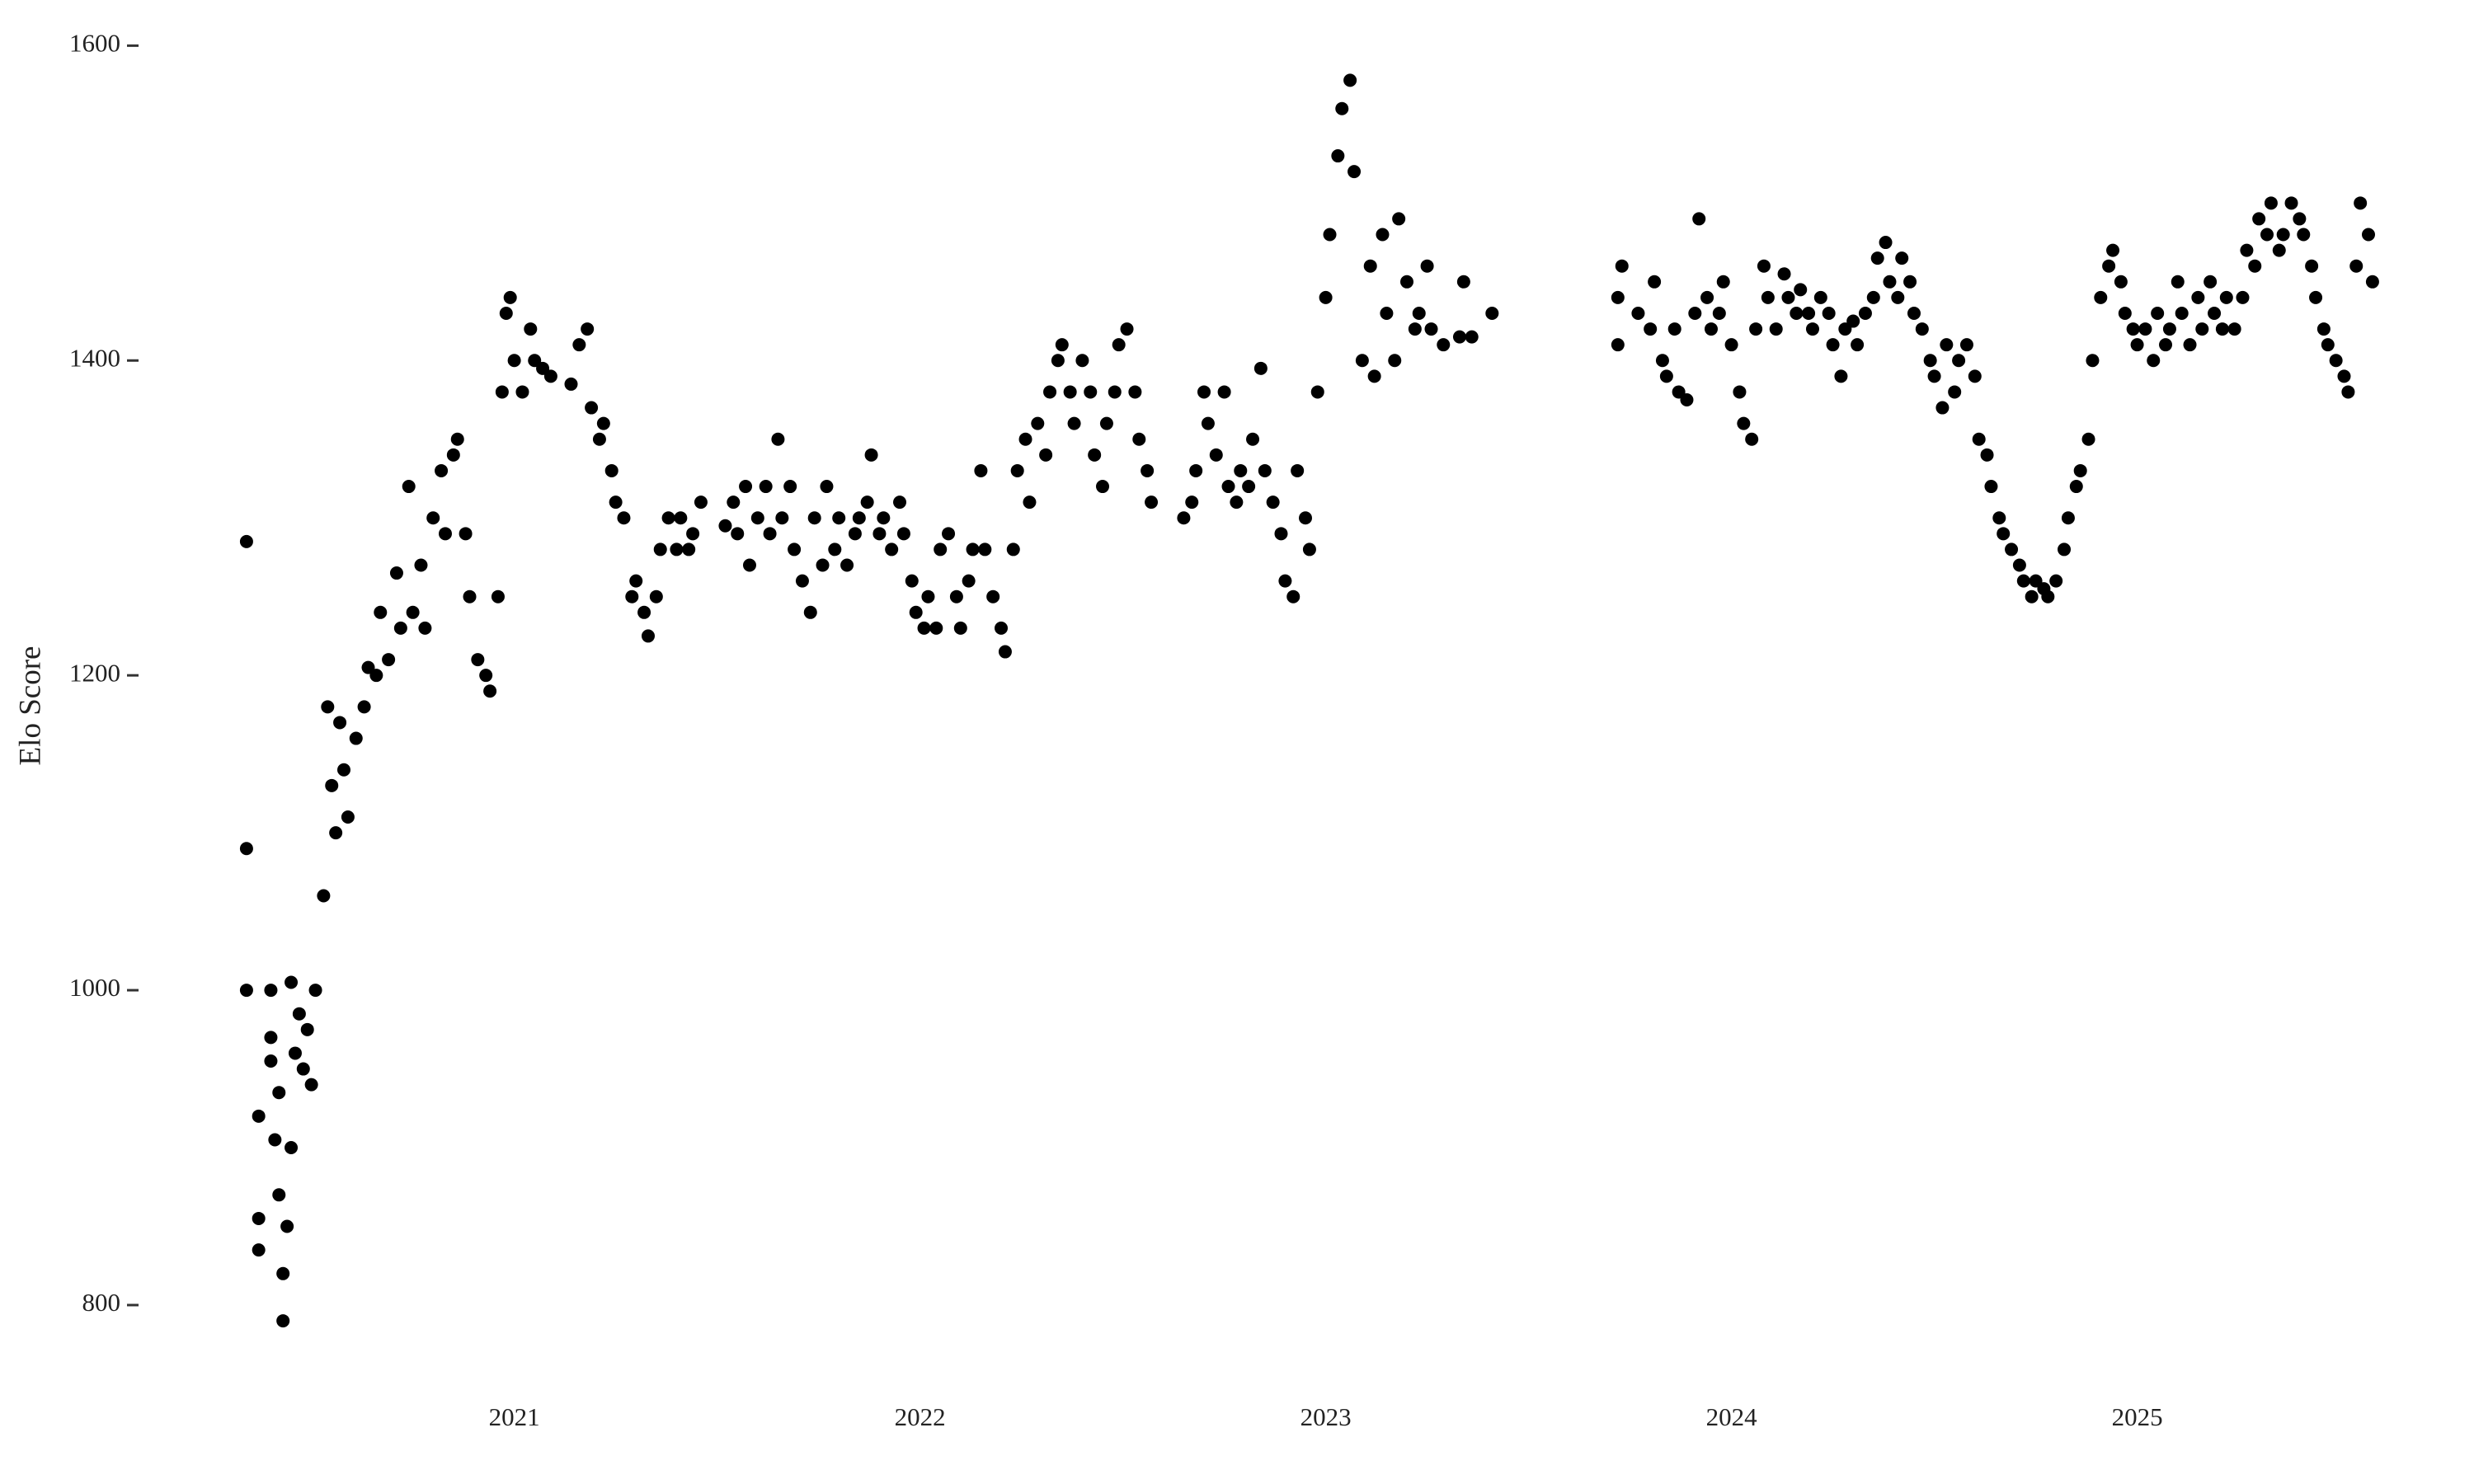  Describe the element at coordinates (94, 357) in the screenshot. I see `y-tick-label: 1400` at that location.